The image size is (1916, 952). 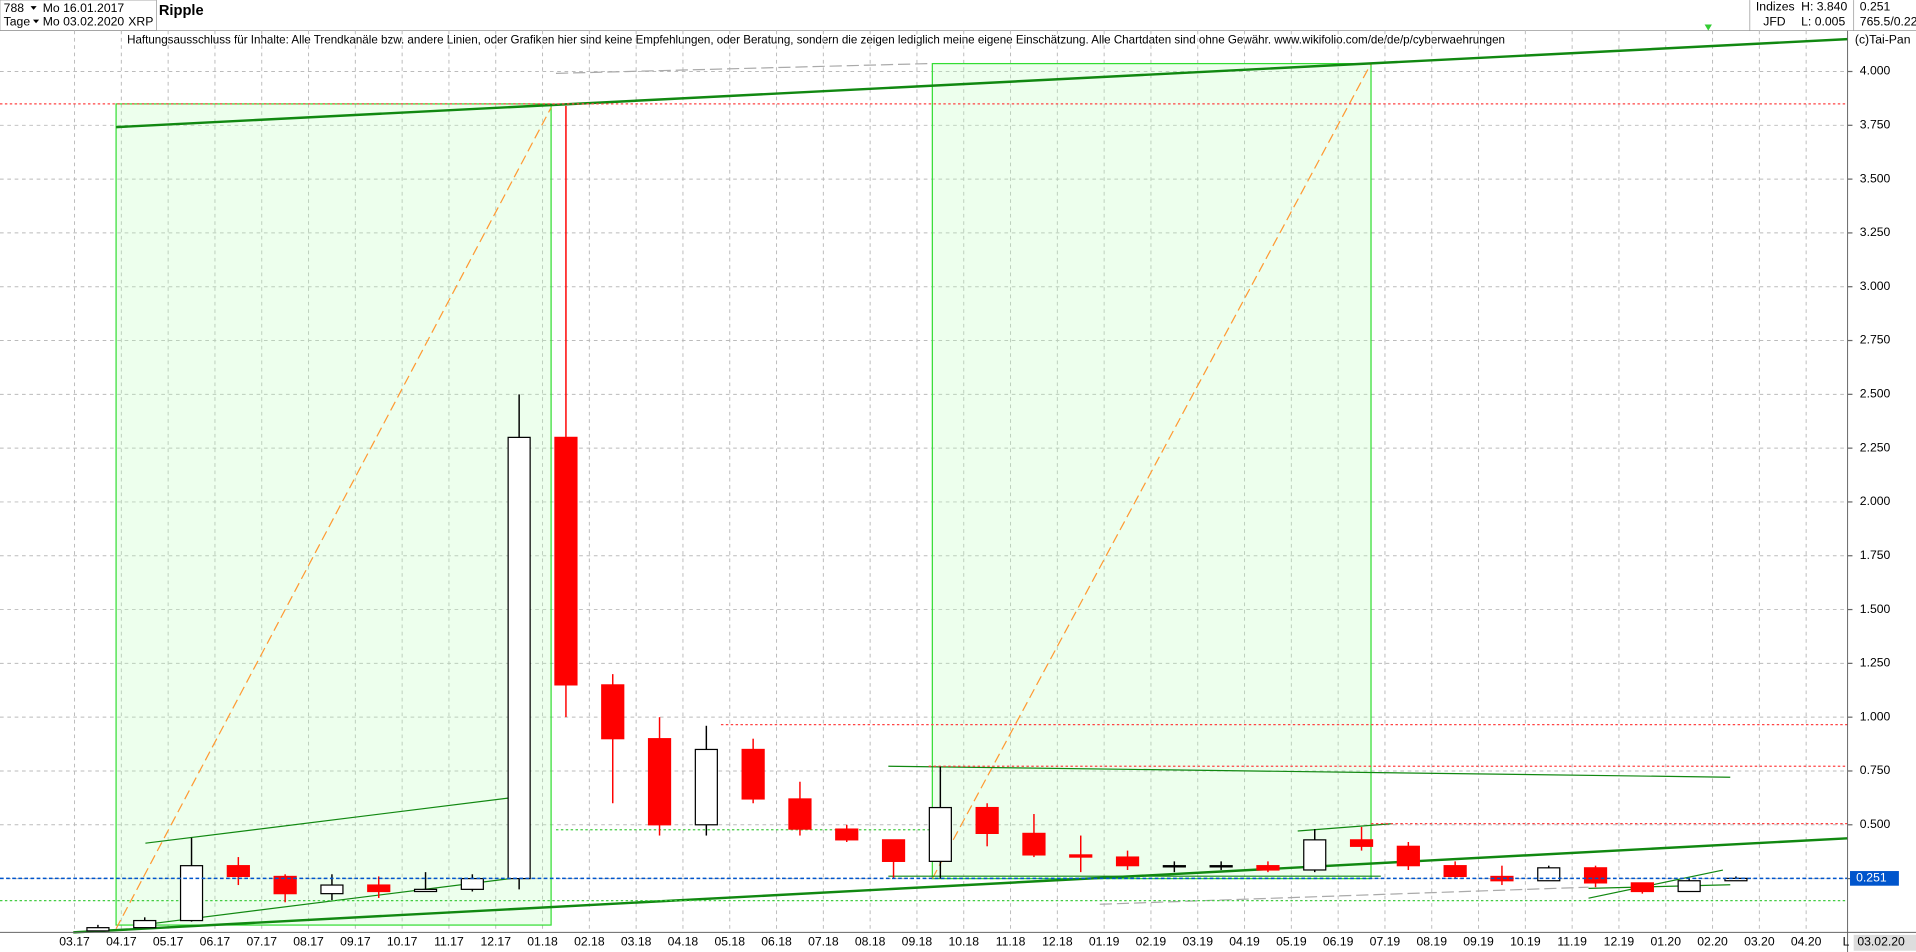 I want to click on y-tick-label: 3.750, so click(x=1875, y=125).